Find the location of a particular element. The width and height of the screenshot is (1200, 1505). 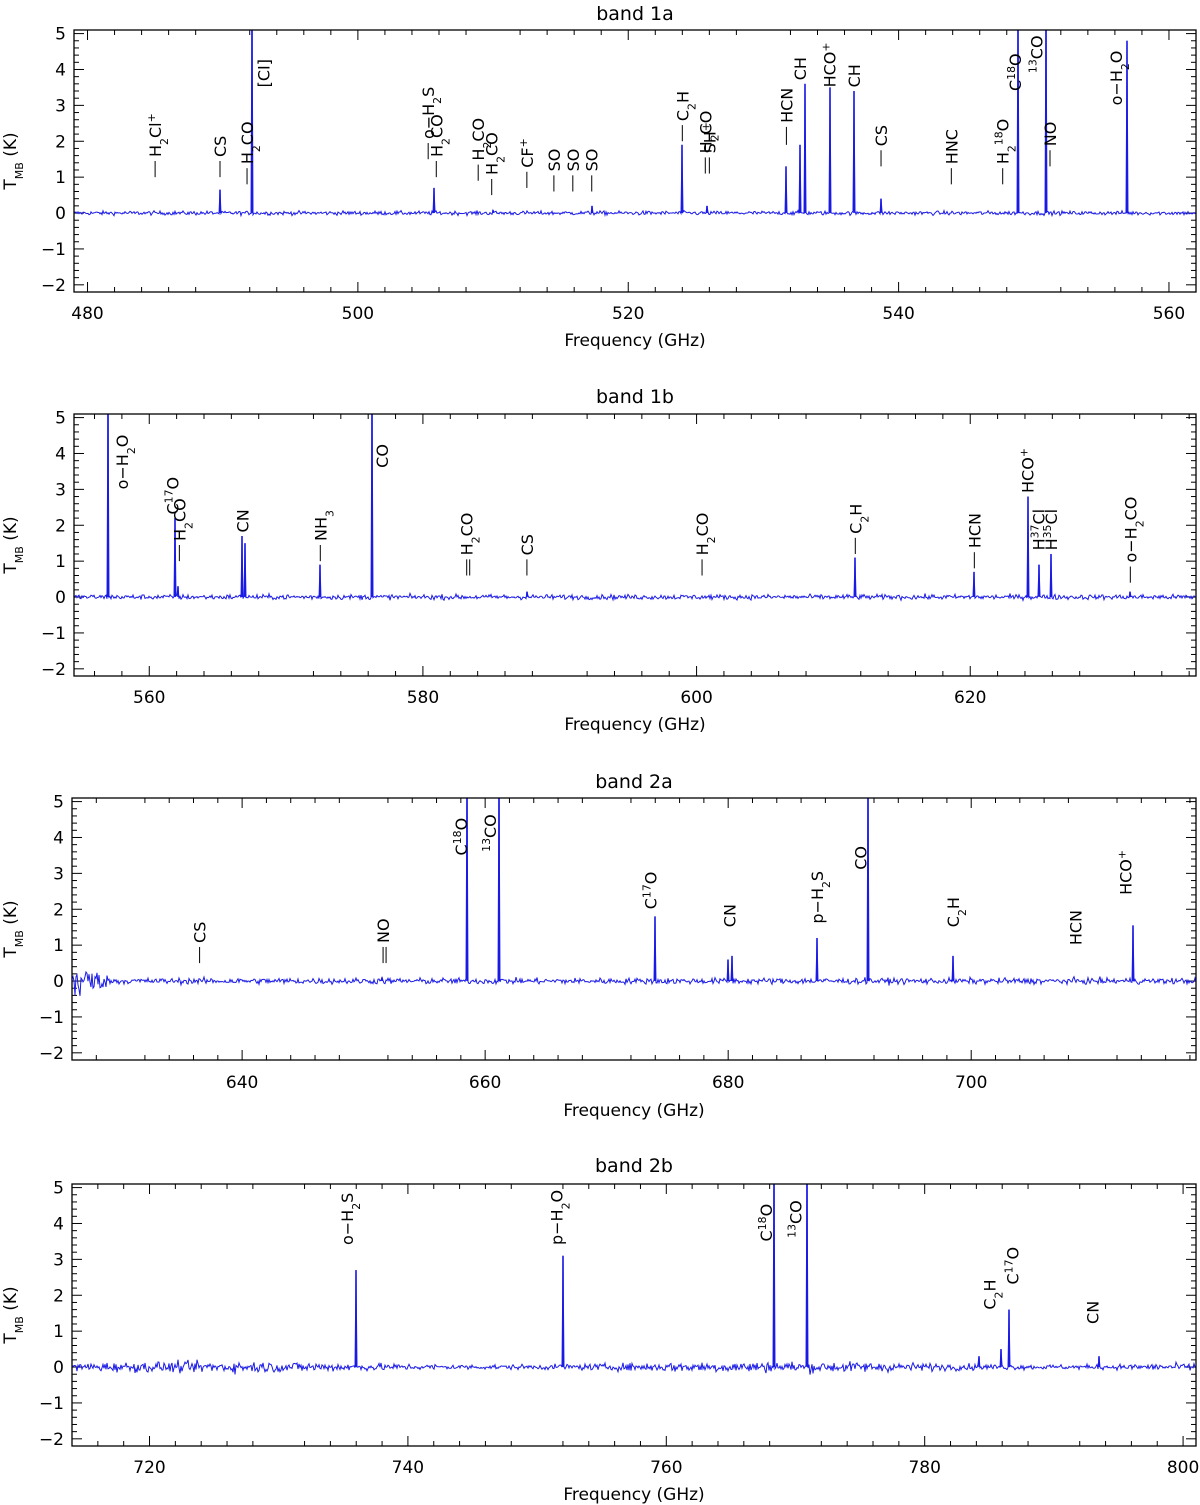

x-tick-label: 600 is located at coordinates (696, 698).